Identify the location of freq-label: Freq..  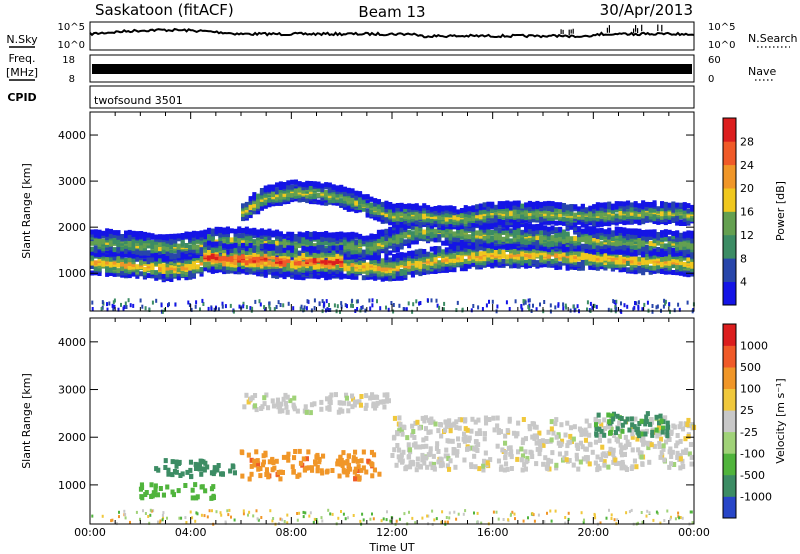
(21, 58).